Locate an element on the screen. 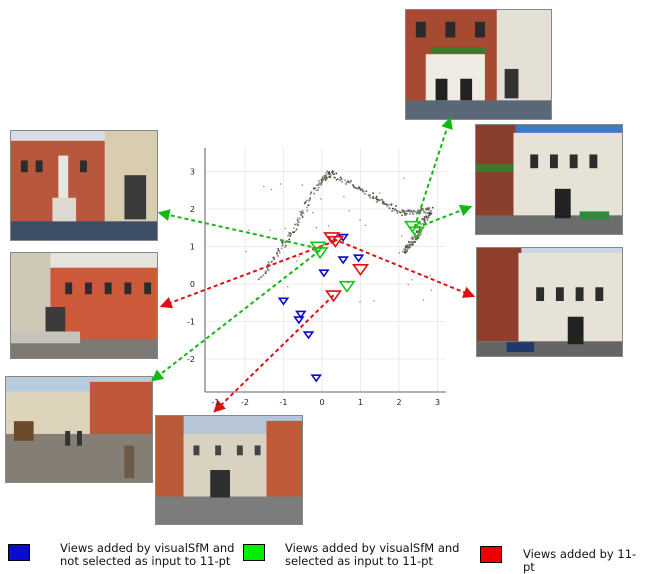 This screenshot has height=574, width=646. photo-top-right is located at coordinates (478, 64).